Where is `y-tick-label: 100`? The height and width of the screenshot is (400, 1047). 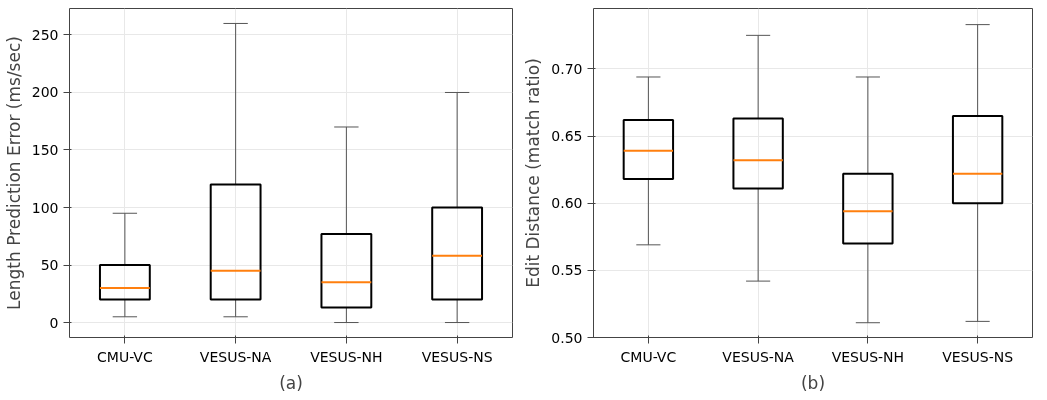 y-tick-label: 100 is located at coordinates (45, 207).